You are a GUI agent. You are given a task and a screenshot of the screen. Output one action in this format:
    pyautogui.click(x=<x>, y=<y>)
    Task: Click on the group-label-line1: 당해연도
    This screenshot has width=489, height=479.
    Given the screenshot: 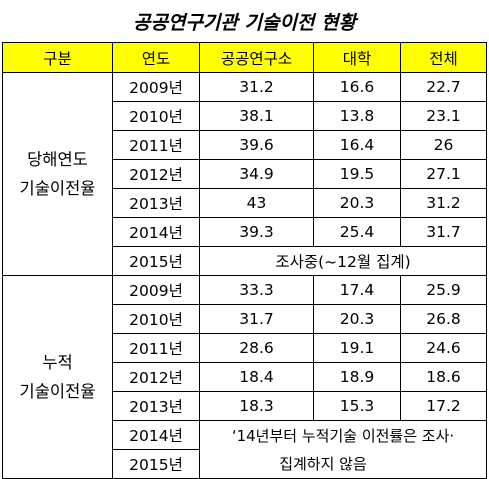 What is the action you would take?
    pyautogui.click(x=57, y=159)
    